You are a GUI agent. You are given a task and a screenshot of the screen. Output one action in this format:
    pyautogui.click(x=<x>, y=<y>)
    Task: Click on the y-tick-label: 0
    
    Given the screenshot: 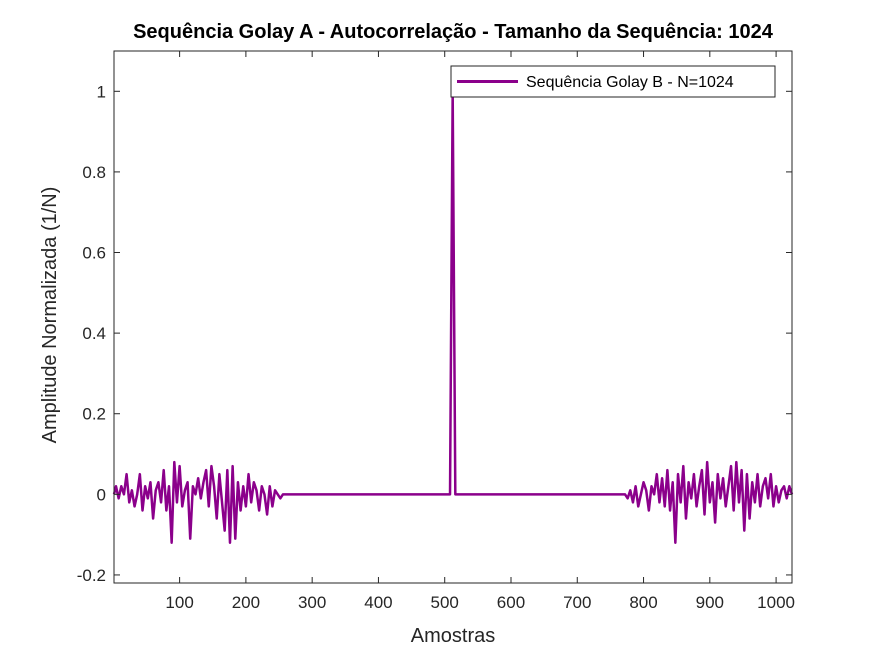 What is the action you would take?
    pyautogui.click(x=101, y=494)
    